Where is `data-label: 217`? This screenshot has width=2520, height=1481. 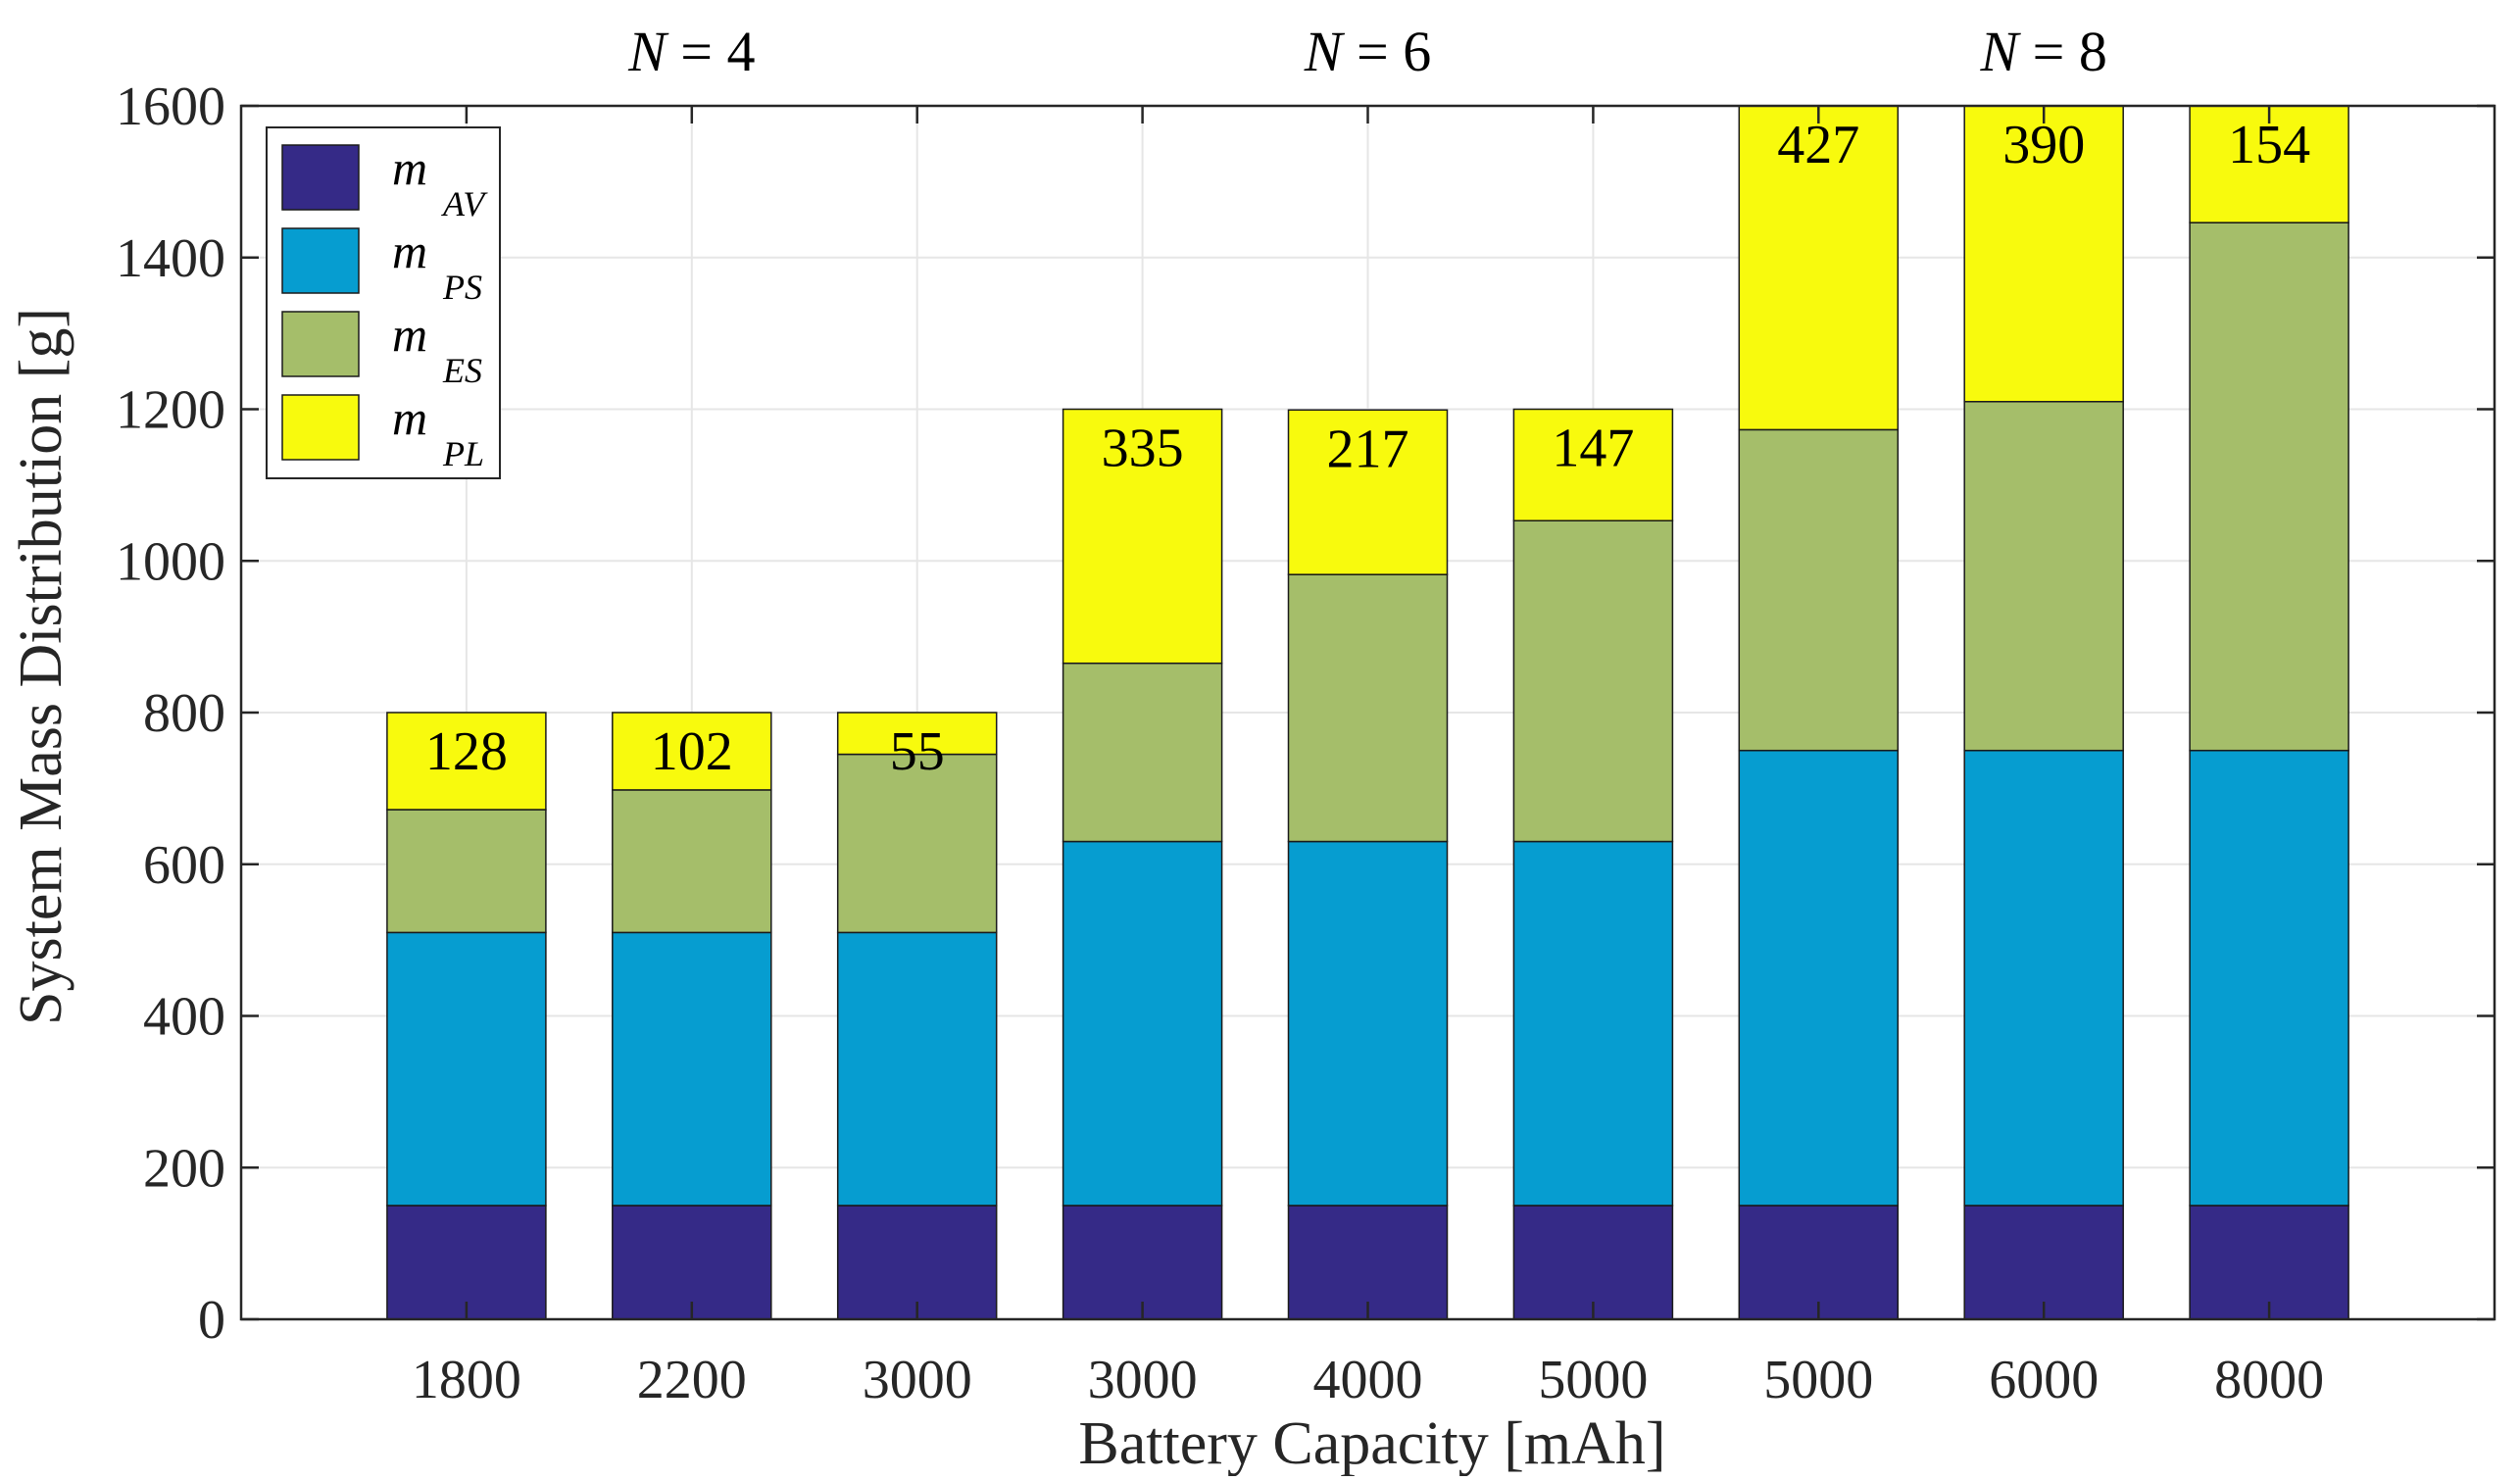
data-label: 217 is located at coordinates (1368, 449).